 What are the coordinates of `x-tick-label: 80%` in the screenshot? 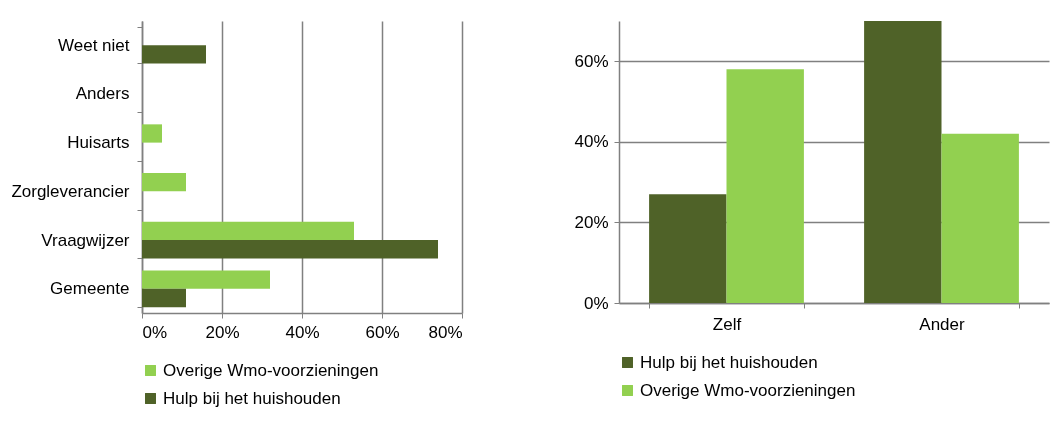 It's located at (445, 332).